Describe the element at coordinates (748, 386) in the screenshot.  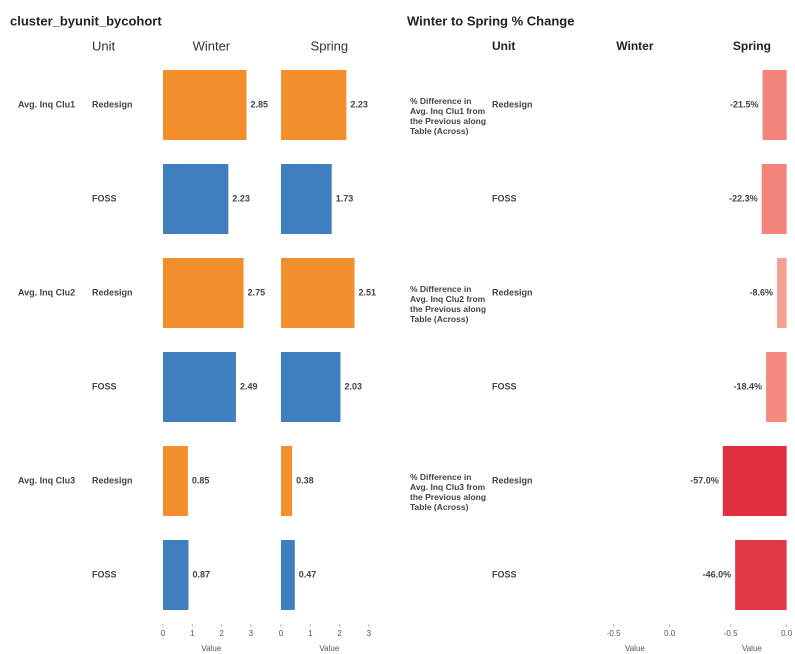
I see `data-label: -18.4%` at that location.